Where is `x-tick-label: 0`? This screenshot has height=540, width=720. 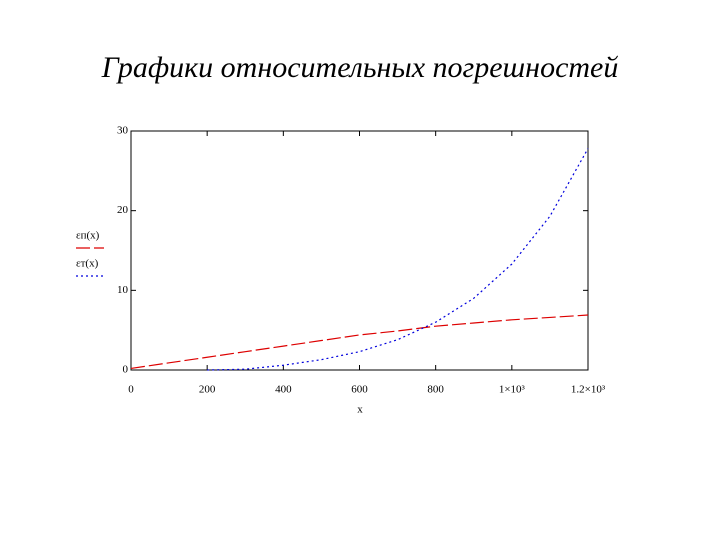 x-tick-label: 0 is located at coordinates (131, 390).